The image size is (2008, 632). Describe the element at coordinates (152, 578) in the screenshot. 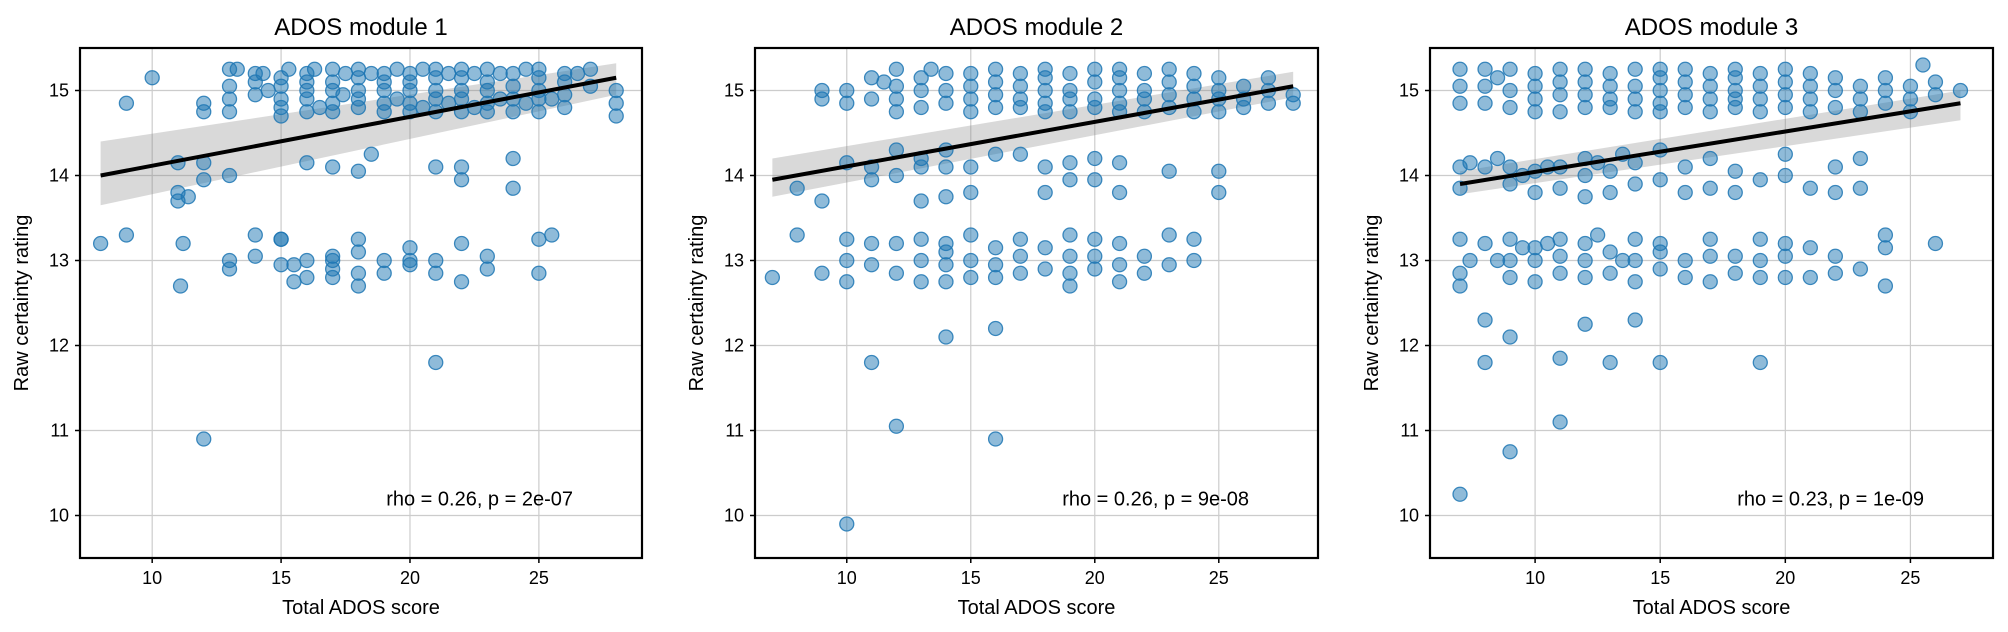

I see `x-tick-label: 10` at that location.